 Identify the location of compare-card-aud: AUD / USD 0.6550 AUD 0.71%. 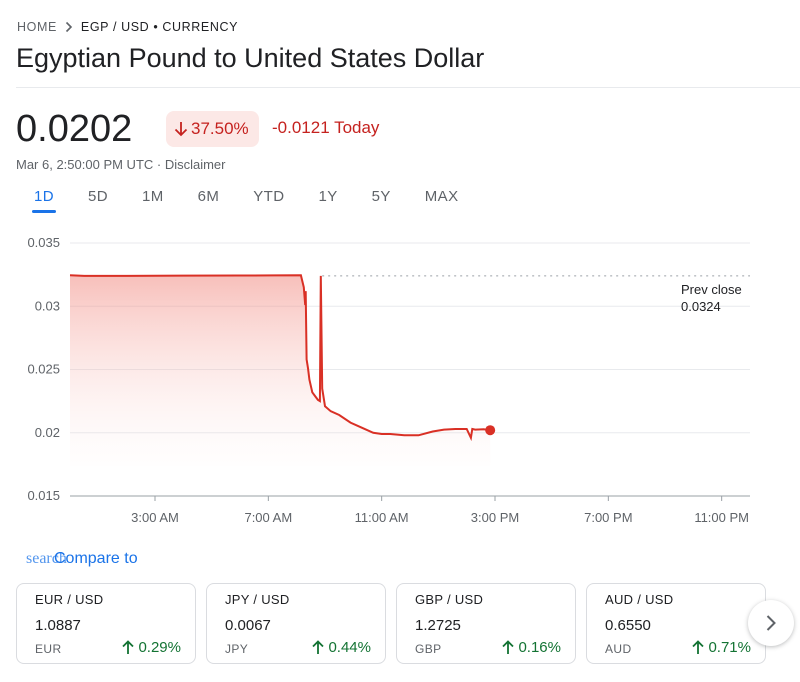
(676, 623).